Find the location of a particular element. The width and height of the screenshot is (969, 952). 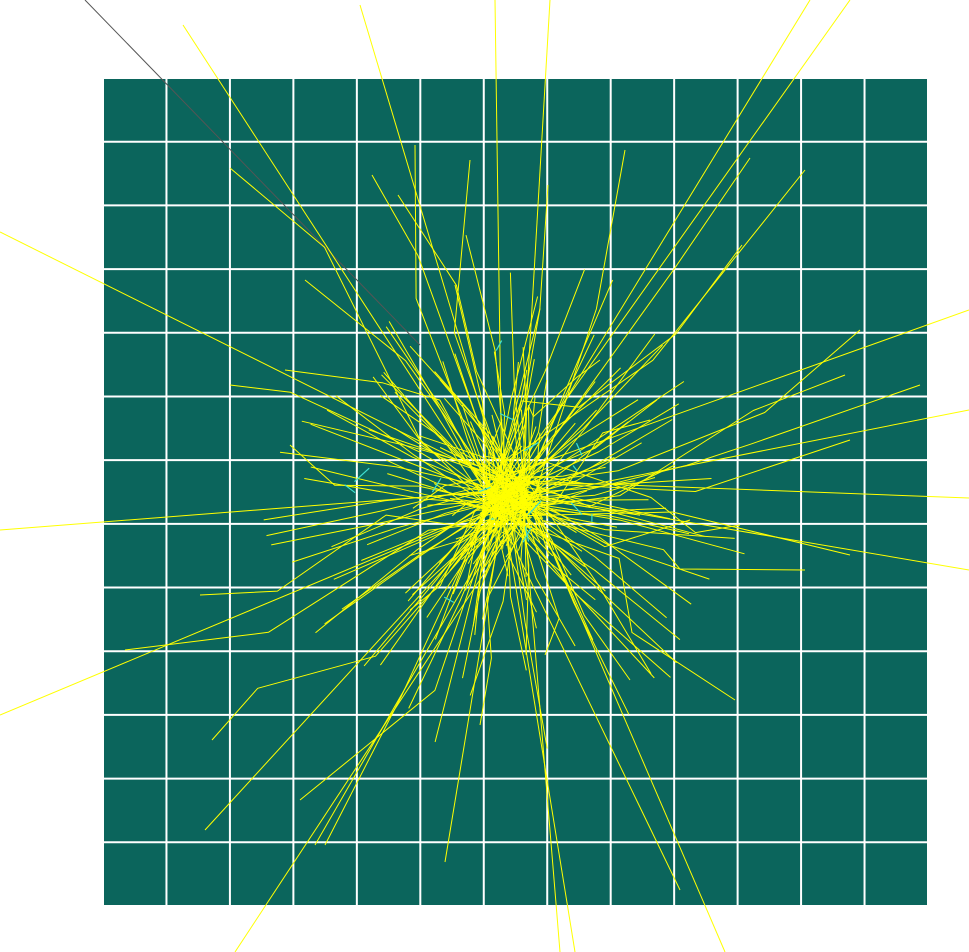

secondary-track-layer is located at coordinates (468, 471).